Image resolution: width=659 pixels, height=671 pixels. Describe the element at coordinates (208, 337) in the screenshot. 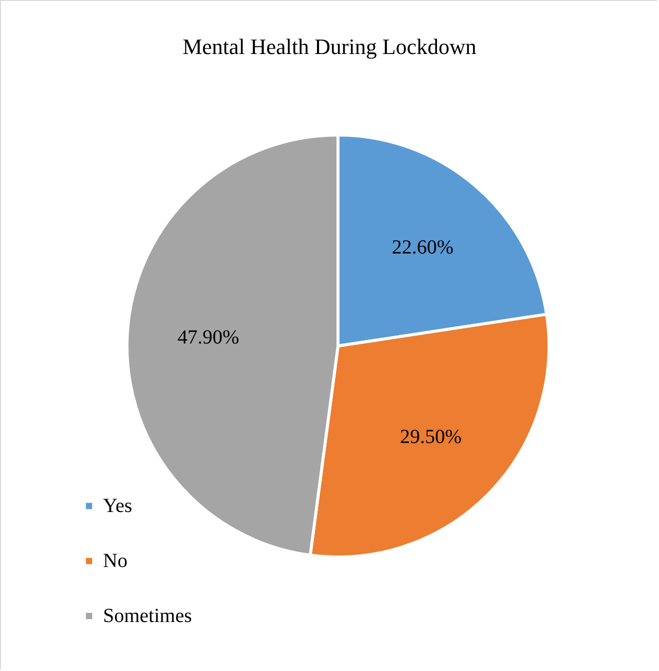

I see `data-label: 47.90%` at that location.